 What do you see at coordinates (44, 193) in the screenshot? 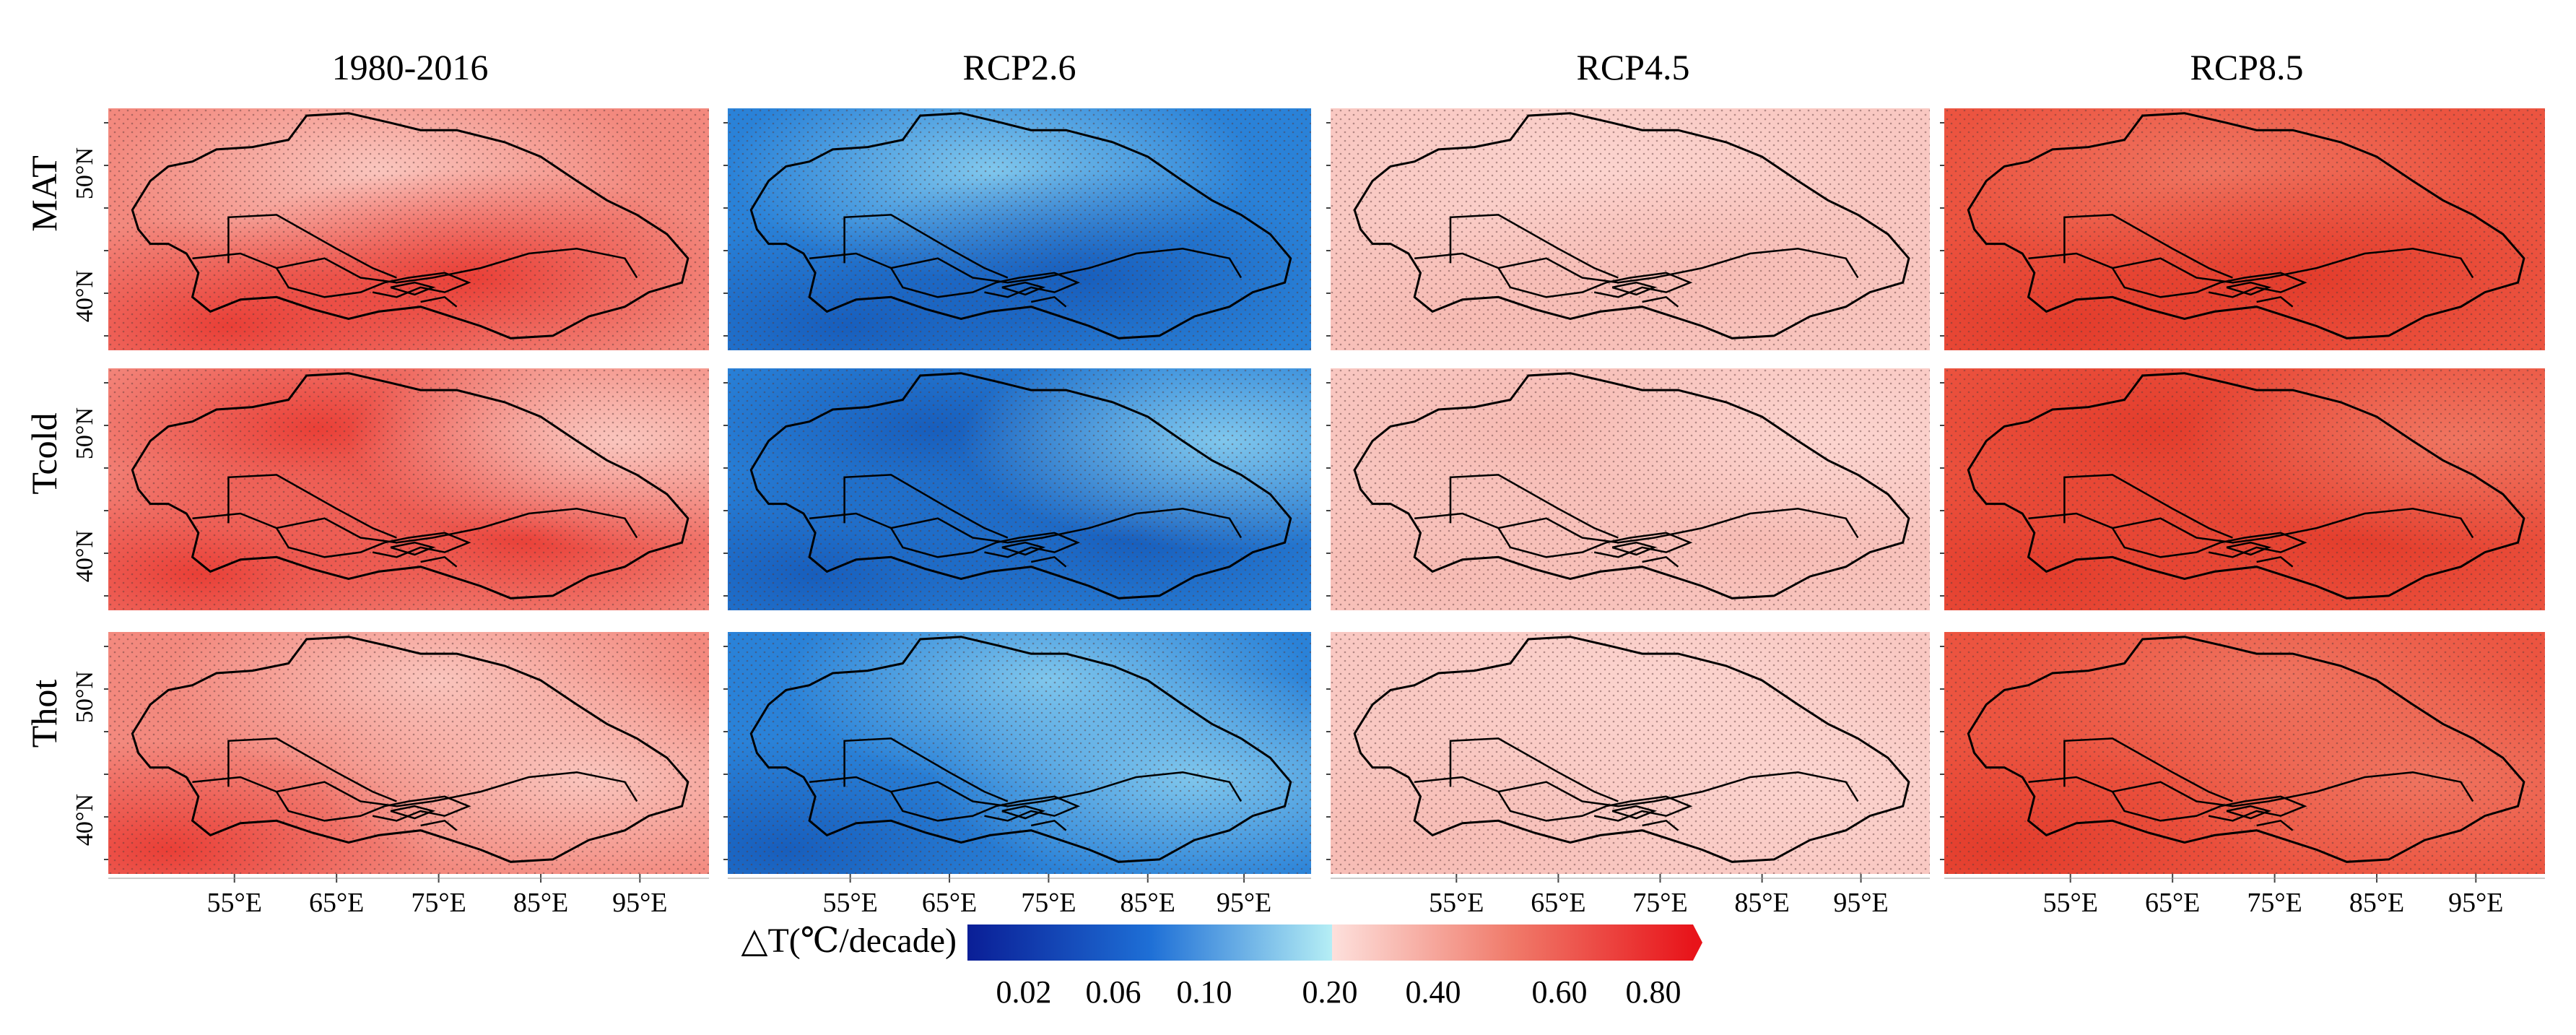
I see `row-label-mat: MAT` at bounding box center [44, 193].